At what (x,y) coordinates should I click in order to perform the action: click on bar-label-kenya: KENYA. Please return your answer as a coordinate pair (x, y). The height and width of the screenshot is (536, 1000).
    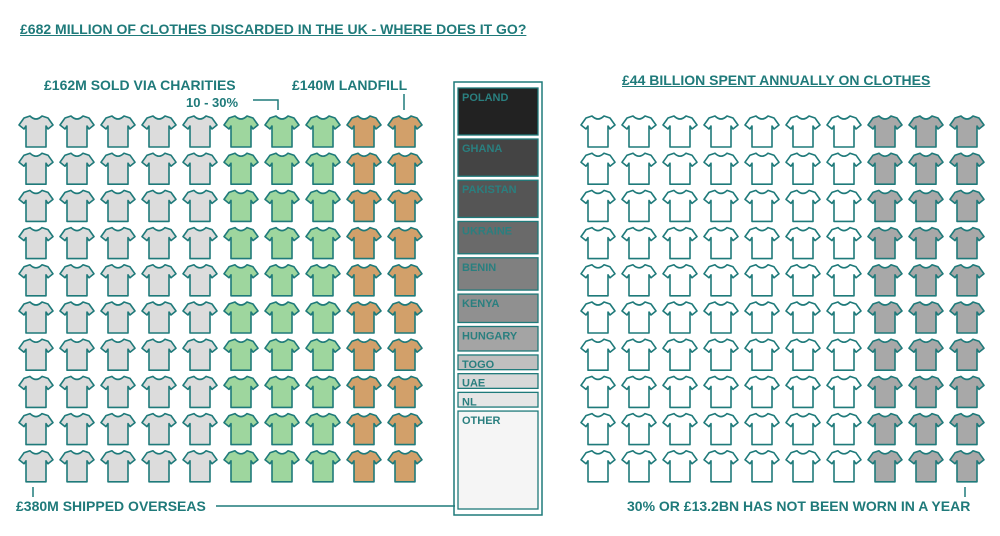
    Looking at the image, I should click on (481, 304).